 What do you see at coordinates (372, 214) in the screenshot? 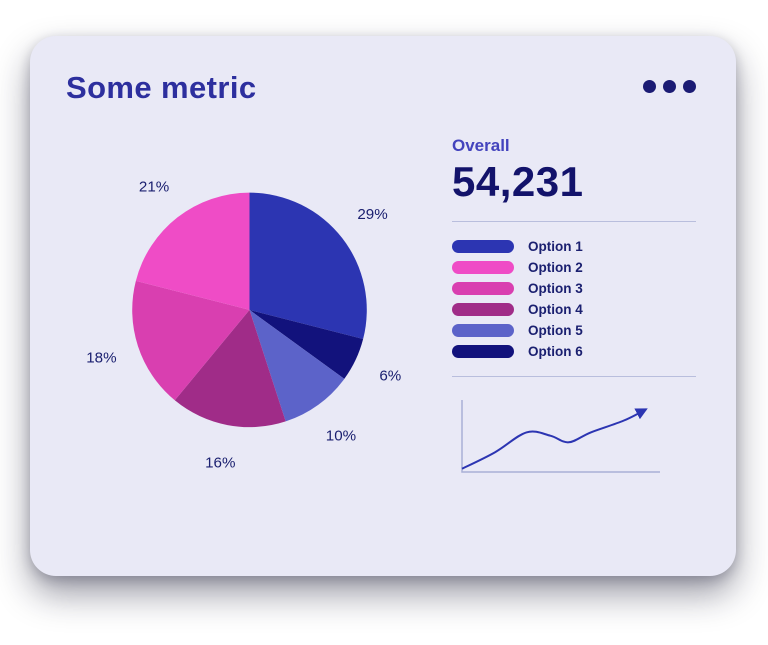
I see `pie-slice-percentage-label: 29%` at bounding box center [372, 214].